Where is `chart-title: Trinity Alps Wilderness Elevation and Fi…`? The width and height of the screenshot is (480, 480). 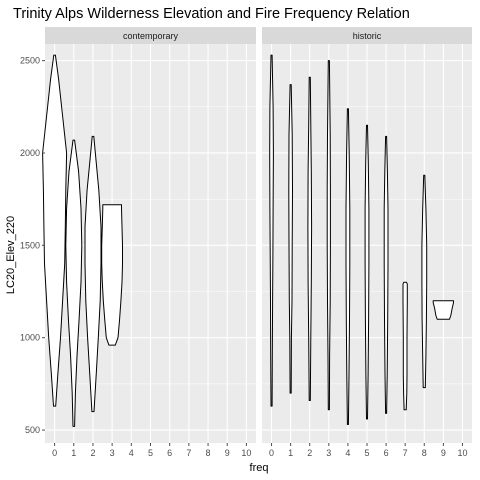
chart-title: Trinity Alps Wilderness Elevation and Fi… is located at coordinates (211, 14).